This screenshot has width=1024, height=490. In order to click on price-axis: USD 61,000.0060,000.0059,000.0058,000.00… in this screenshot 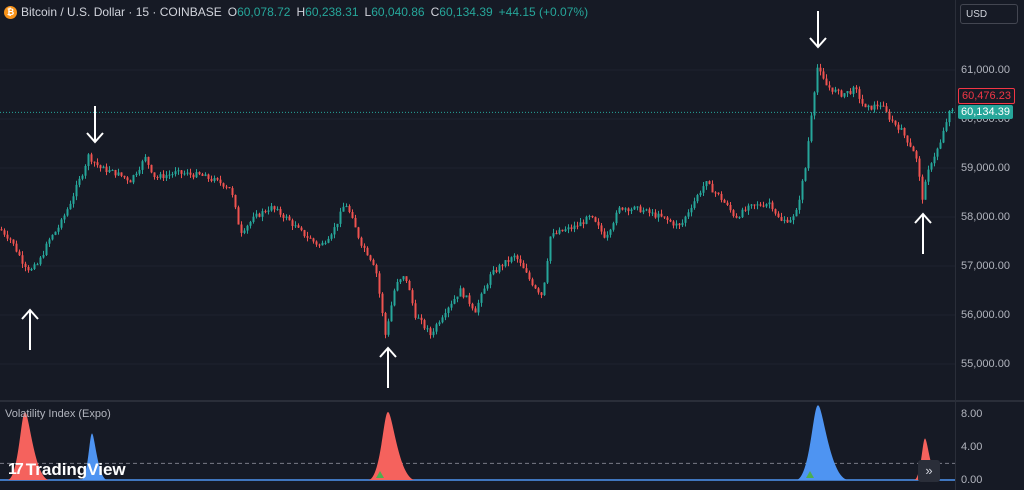, I will do `click(989, 200)`.